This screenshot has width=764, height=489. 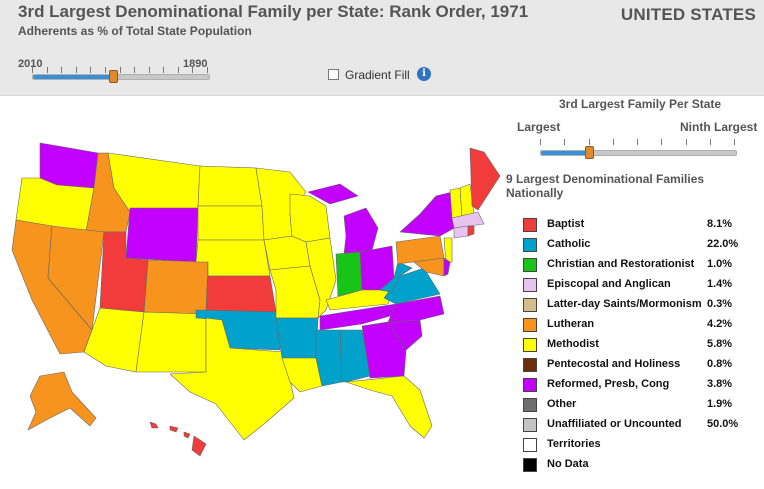 I want to click on gradient-fill-label: Gradient Fill, so click(x=377, y=75).